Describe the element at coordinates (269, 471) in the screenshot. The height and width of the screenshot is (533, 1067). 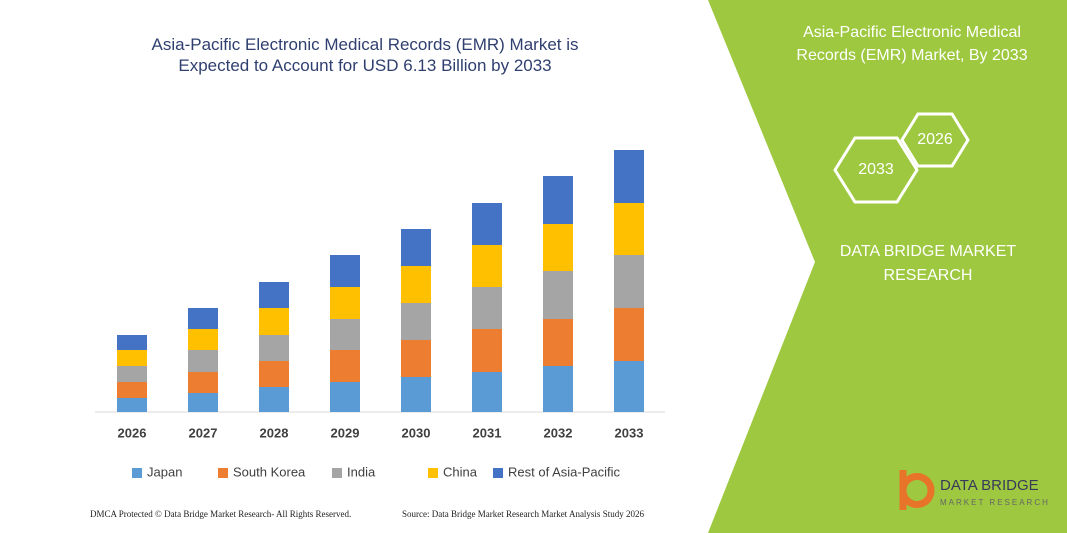
I see `legend-label: South Korea` at that location.